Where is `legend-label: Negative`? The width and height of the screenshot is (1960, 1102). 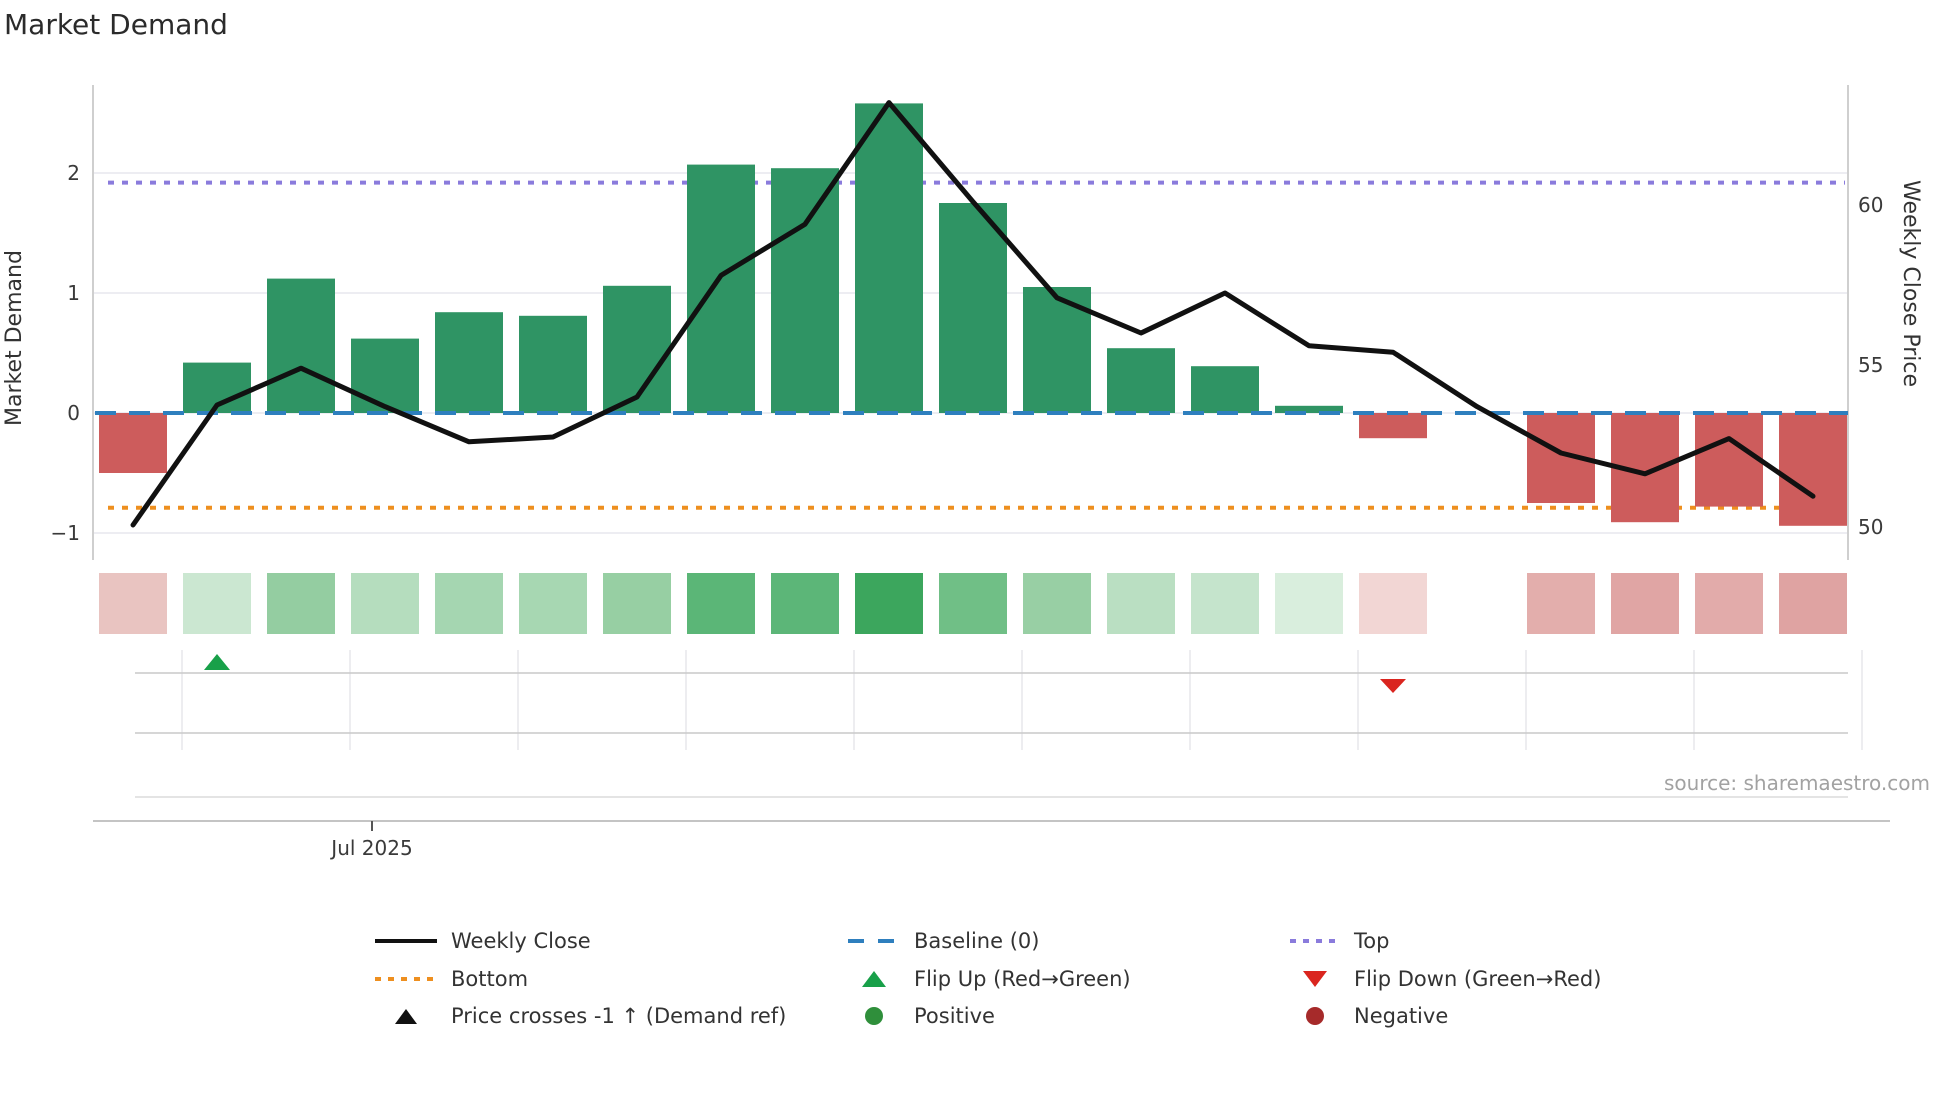
legend-label: Negative is located at coordinates (1401, 1016).